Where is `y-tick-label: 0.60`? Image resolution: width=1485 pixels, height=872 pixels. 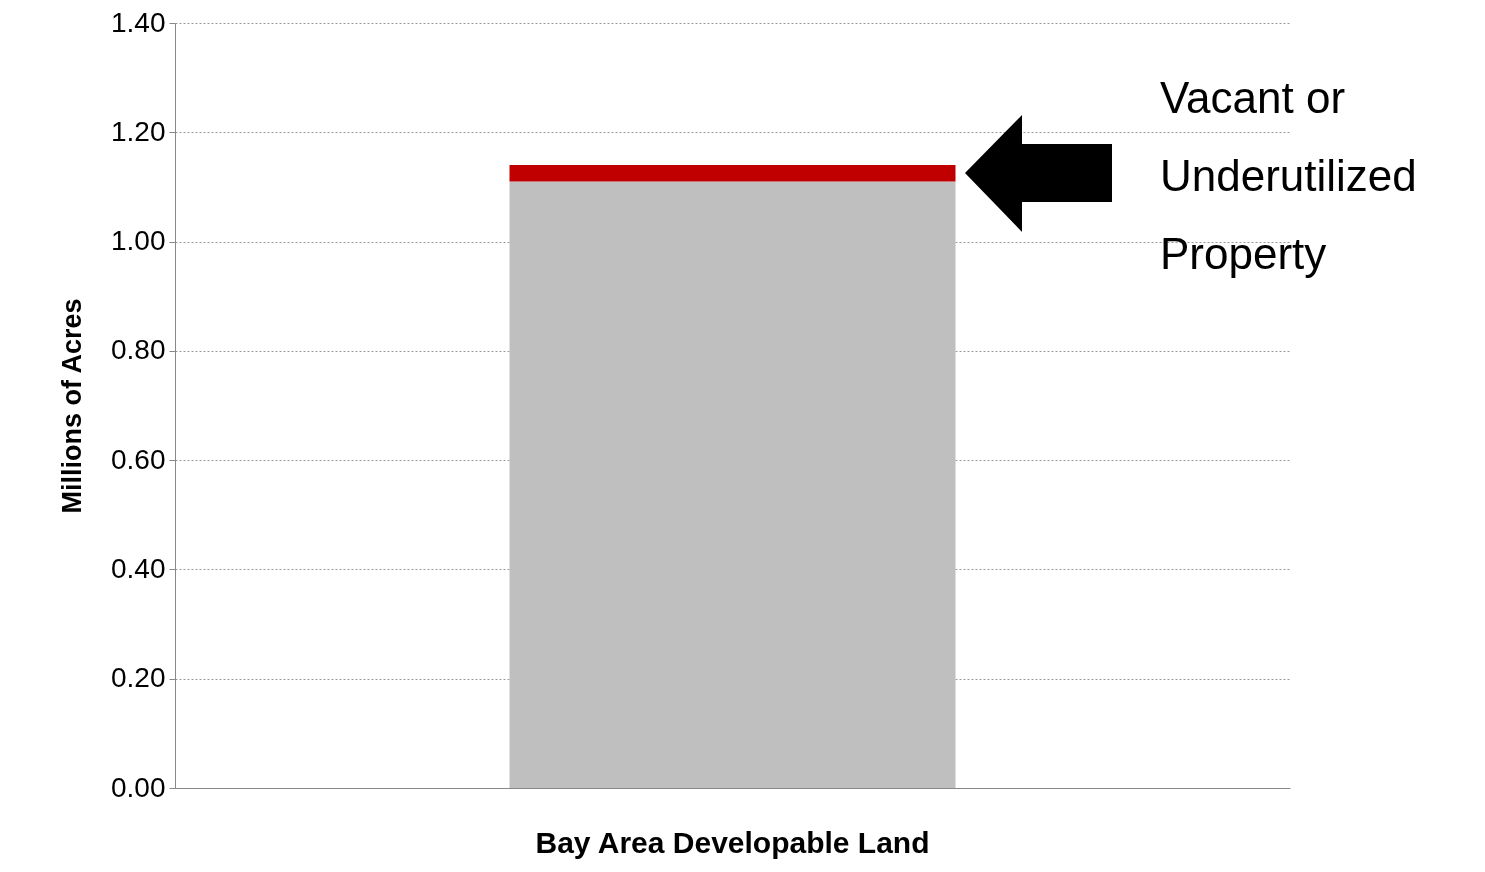
y-tick-label: 0.60 is located at coordinates (138, 459).